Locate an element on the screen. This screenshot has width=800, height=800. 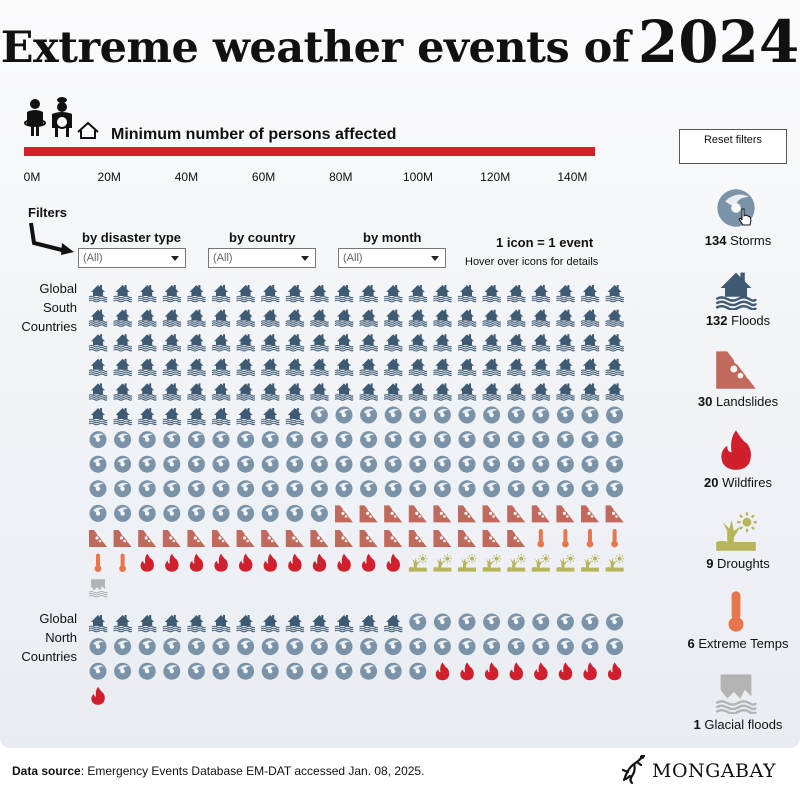
legend-item-wildfire: 20 Wildfires is located at coordinates (736, 468).